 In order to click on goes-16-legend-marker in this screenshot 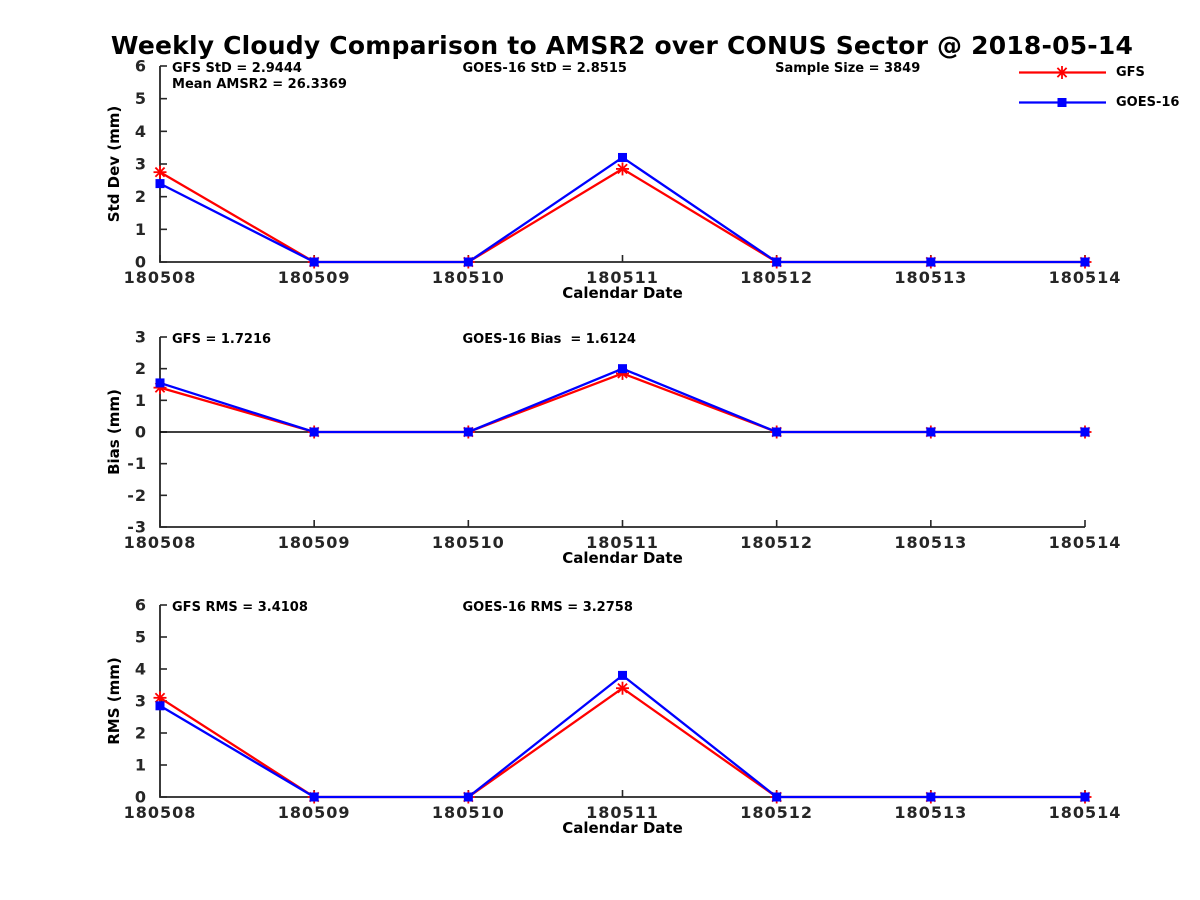, I will do `click(1062, 102)`.